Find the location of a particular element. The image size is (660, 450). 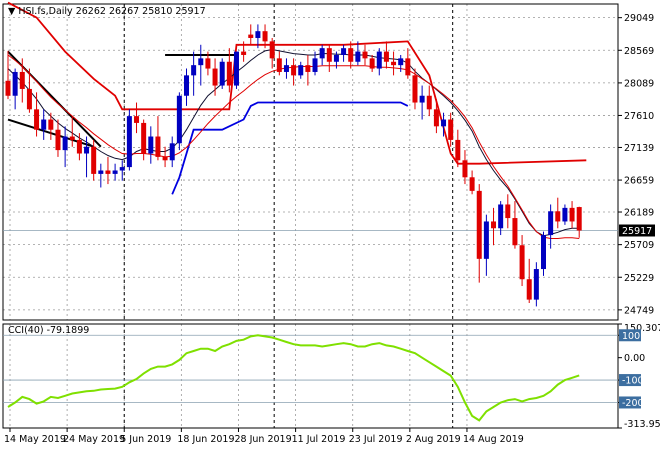

ohlc-values: 26262 26267 25810 25917 is located at coordinates (141, 11).